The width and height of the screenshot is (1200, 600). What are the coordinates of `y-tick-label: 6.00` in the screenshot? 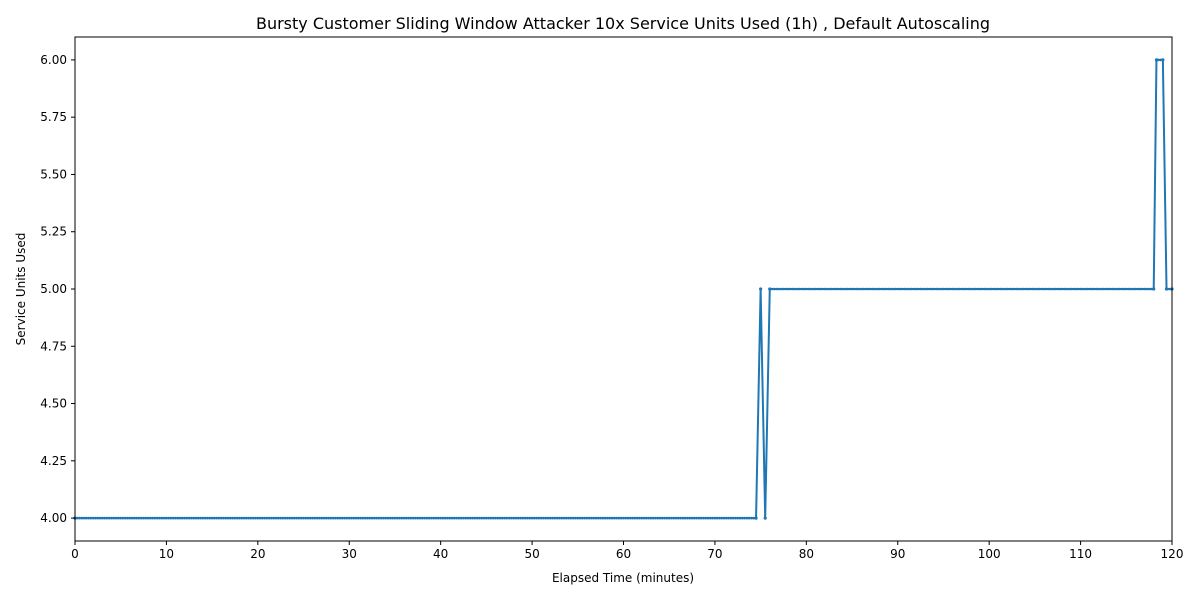 It's located at (53, 60).